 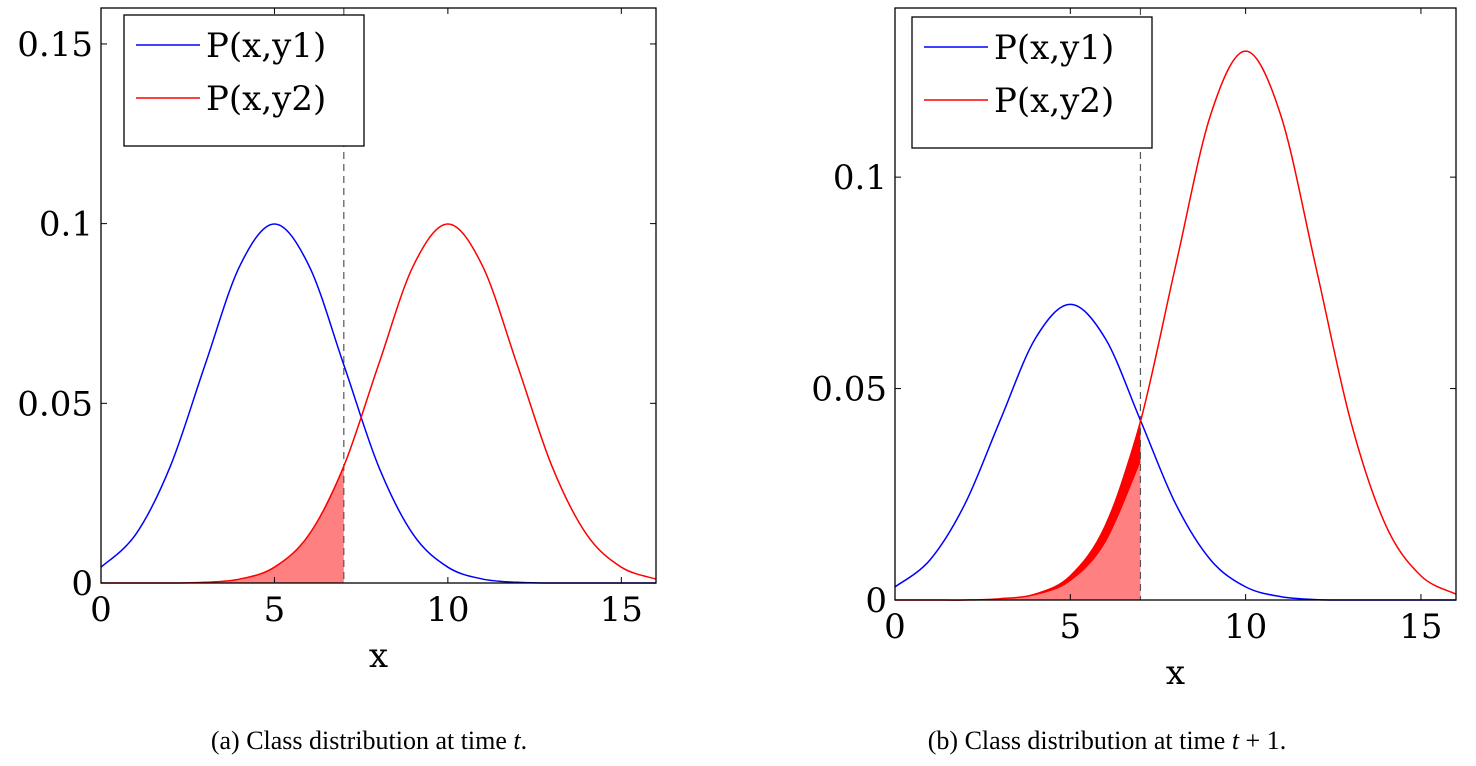 What do you see at coordinates (943, 740) in the screenshot?
I see `caption-b-tag: (b)` at bounding box center [943, 740].